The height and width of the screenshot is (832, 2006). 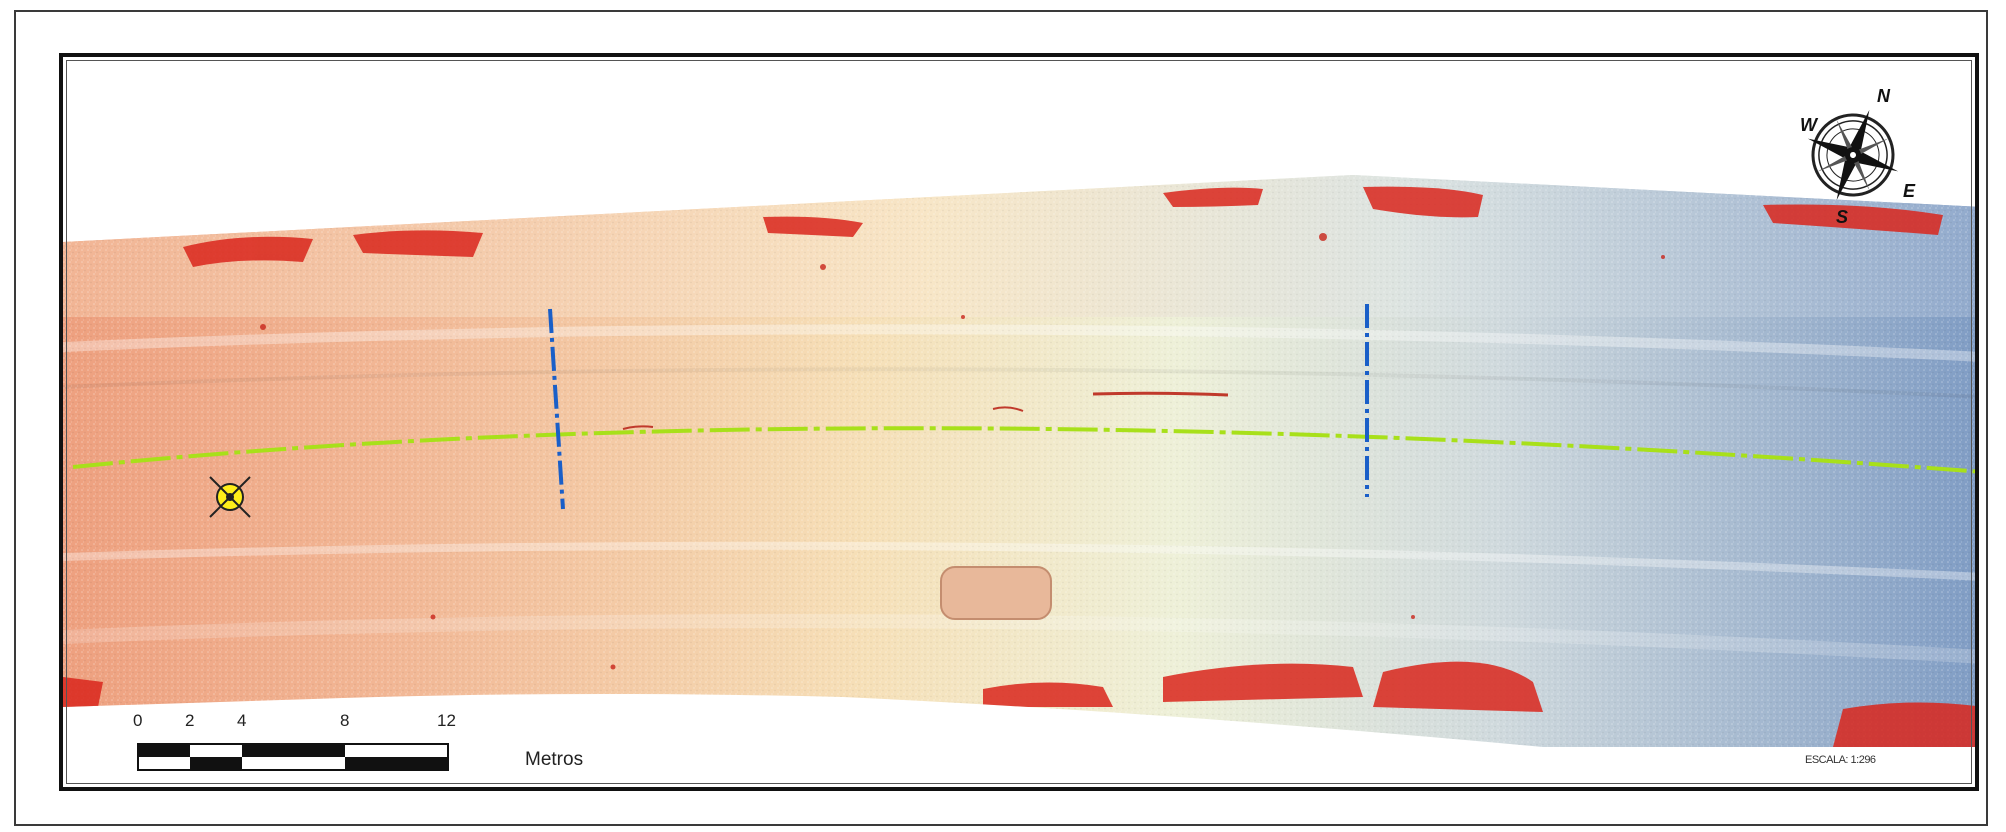 I want to click on scale-unit-label: Metros, so click(x=554, y=759).